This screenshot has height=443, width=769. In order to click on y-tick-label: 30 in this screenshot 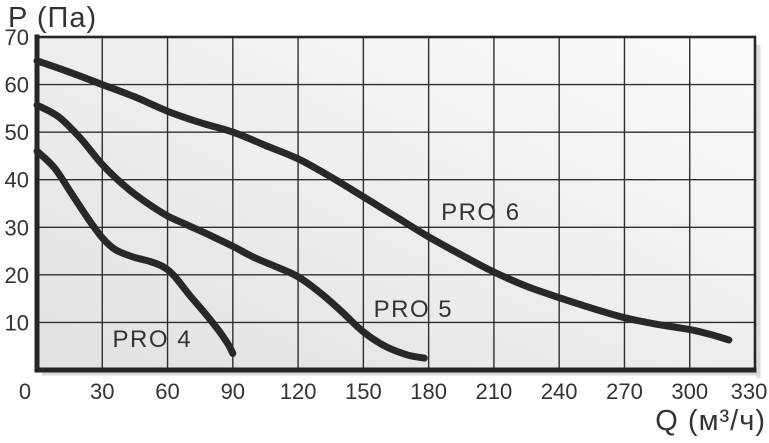, I will do `click(17, 227)`.